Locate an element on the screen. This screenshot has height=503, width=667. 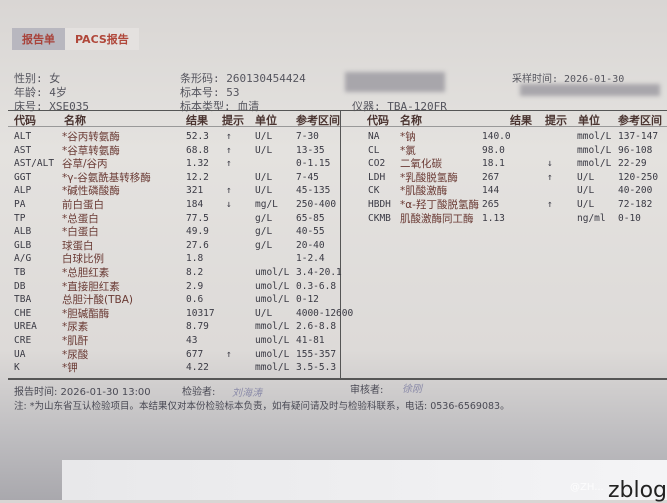
cell-result: 98.0 is located at coordinates (493, 150).